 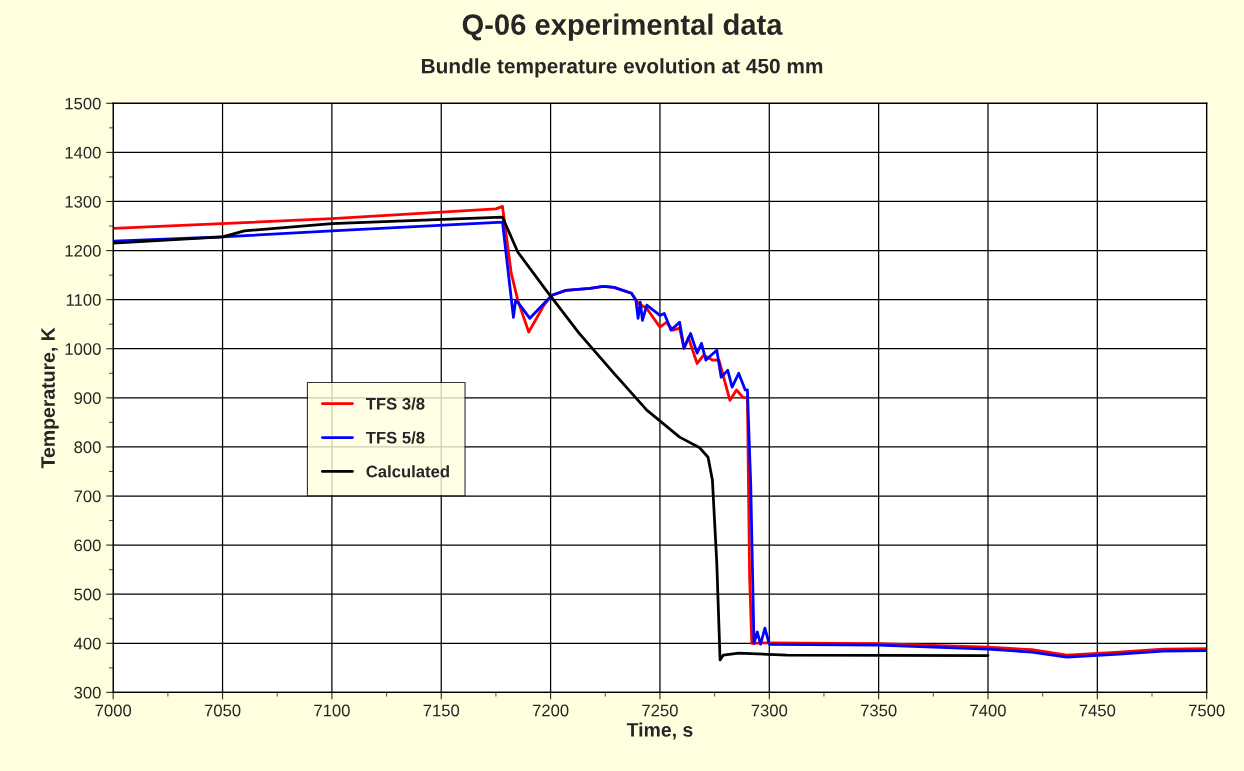 What do you see at coordinates (622, 68) in the screenshot?
I see `chart-subtitle: Bundle temperature evolution at 450 mm` at bounding box center [622, 68].